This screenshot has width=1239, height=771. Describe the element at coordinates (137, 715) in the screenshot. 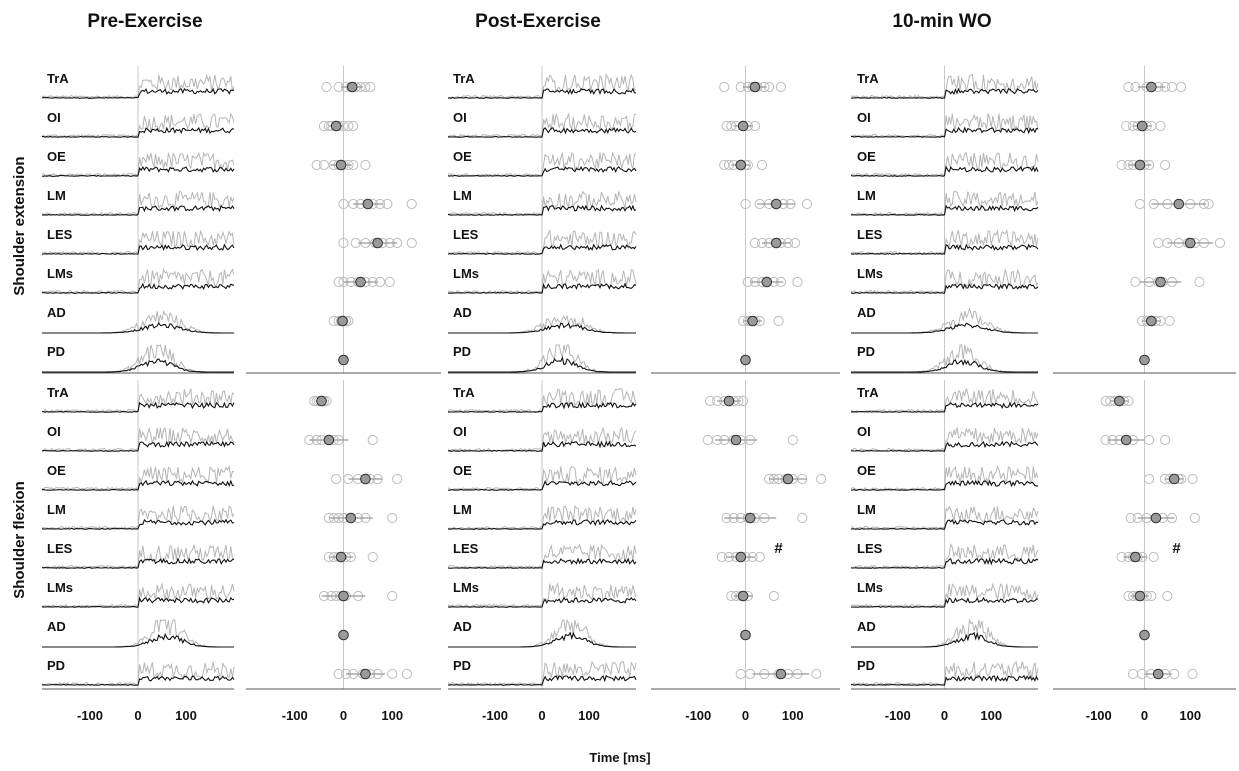

I see `emg-x-tick-label: 0` at that location.